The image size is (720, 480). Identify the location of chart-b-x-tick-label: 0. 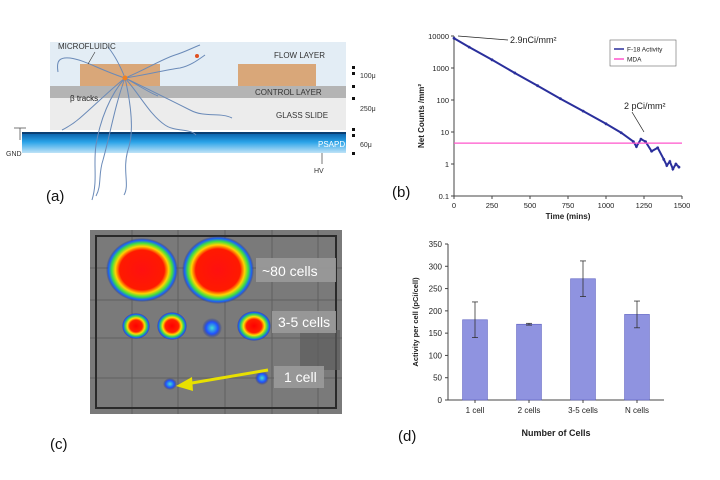
(454, 205).